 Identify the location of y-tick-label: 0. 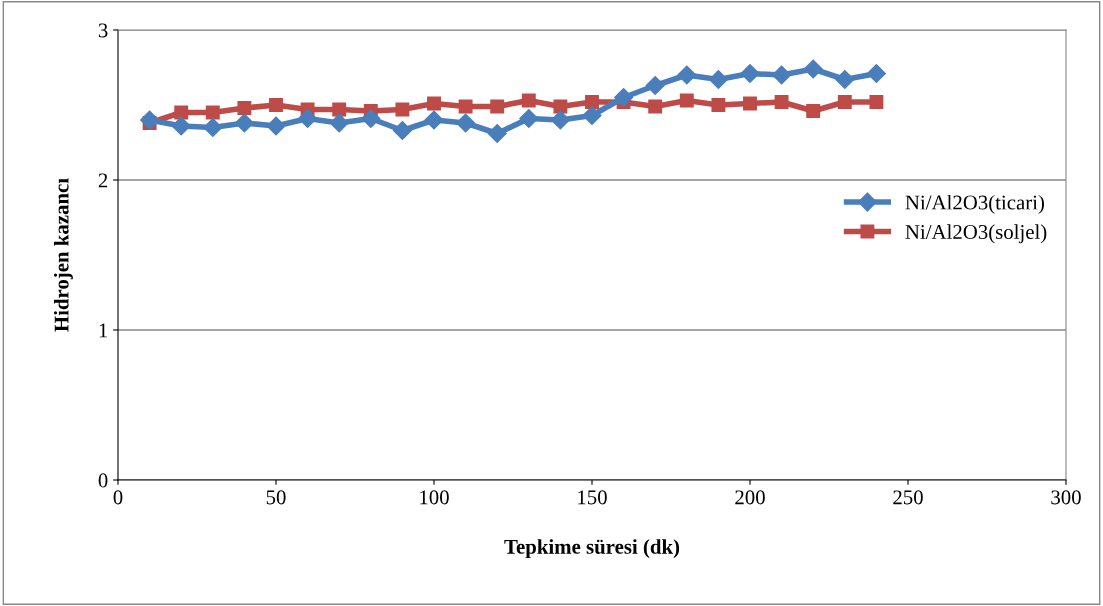
(103, 480).